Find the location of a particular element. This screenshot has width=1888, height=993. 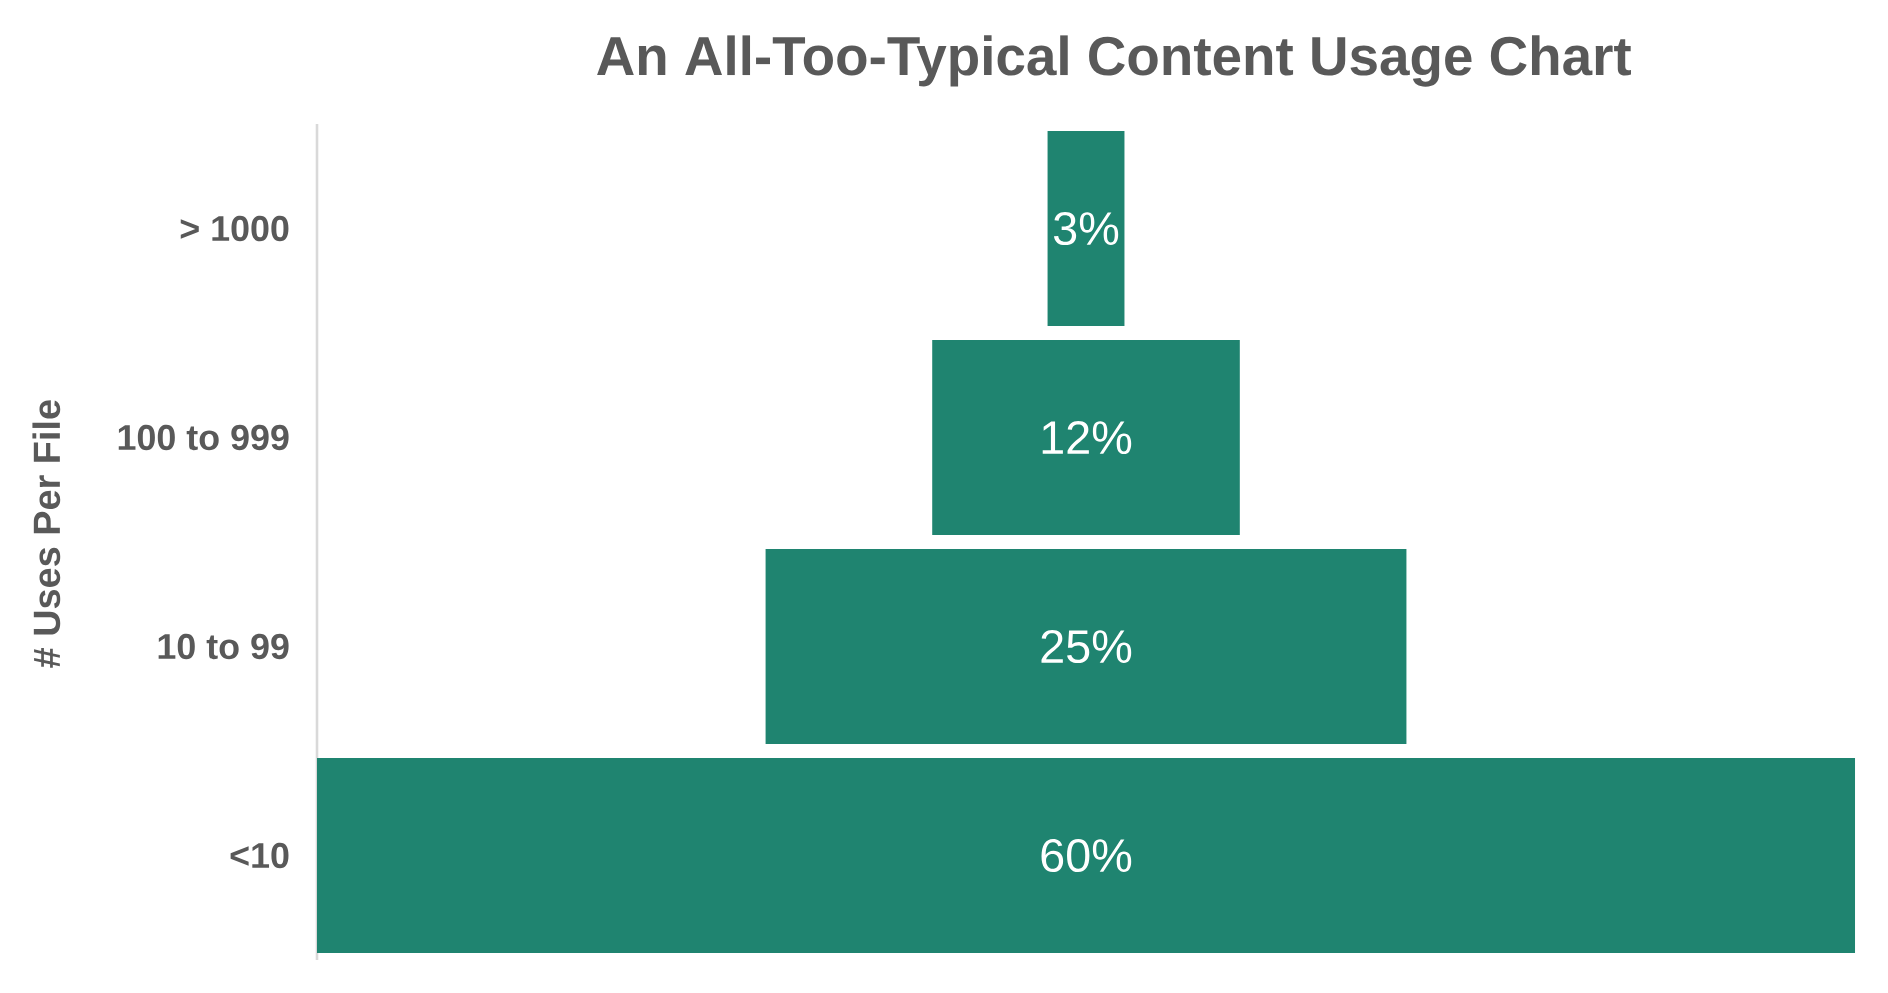

data-label: 12% is located at coordinates (1087, 437).